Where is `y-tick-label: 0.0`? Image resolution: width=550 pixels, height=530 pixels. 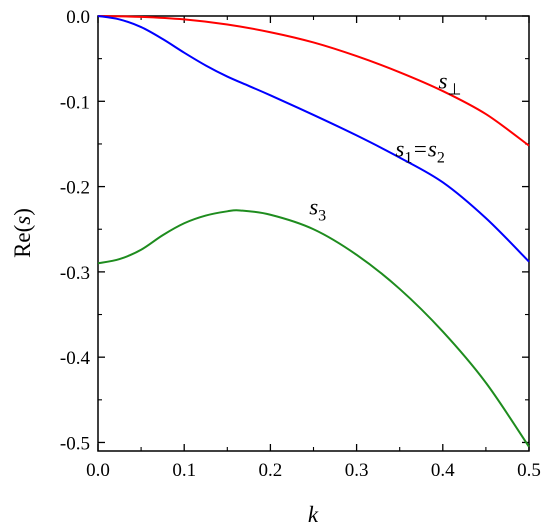
y-tick-label: 0.0 is located at coordinates (78, 17).